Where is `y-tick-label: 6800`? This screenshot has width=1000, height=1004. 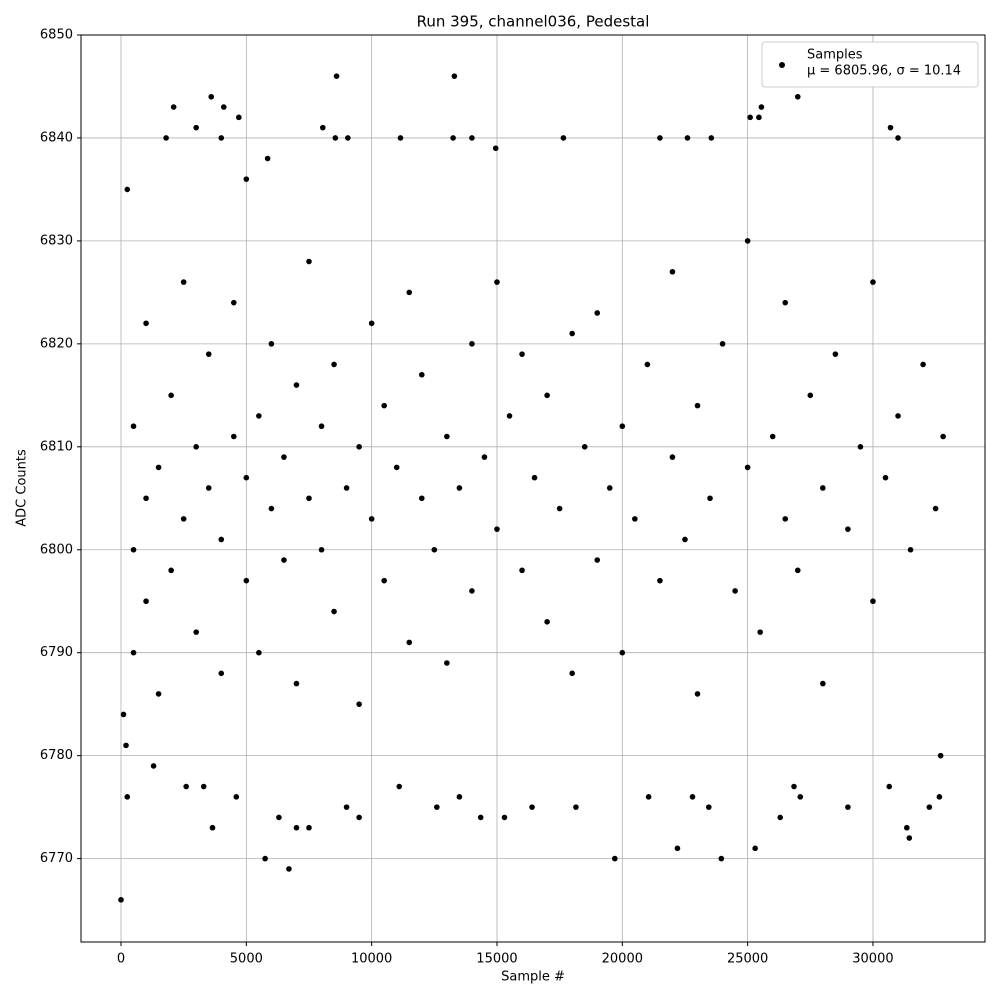
y-tick-label: 6800 is located at coordinates (56, 549).